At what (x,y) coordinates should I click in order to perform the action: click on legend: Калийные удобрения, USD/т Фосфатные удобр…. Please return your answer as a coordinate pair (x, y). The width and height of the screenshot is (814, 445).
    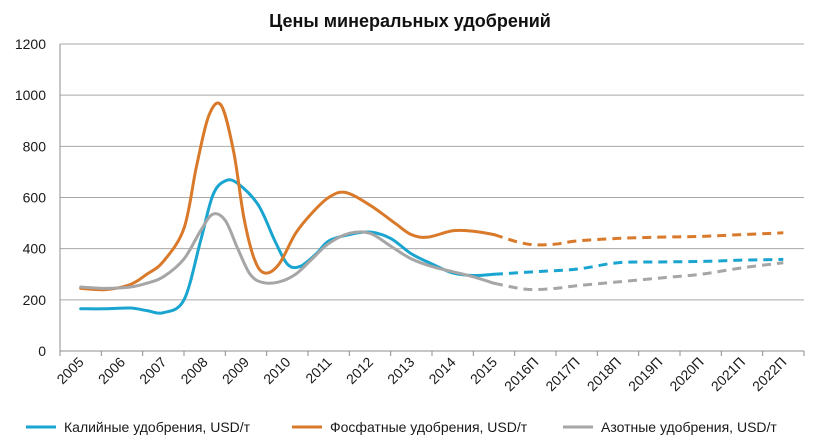
    Looking at the image, I should click on (401, 427).